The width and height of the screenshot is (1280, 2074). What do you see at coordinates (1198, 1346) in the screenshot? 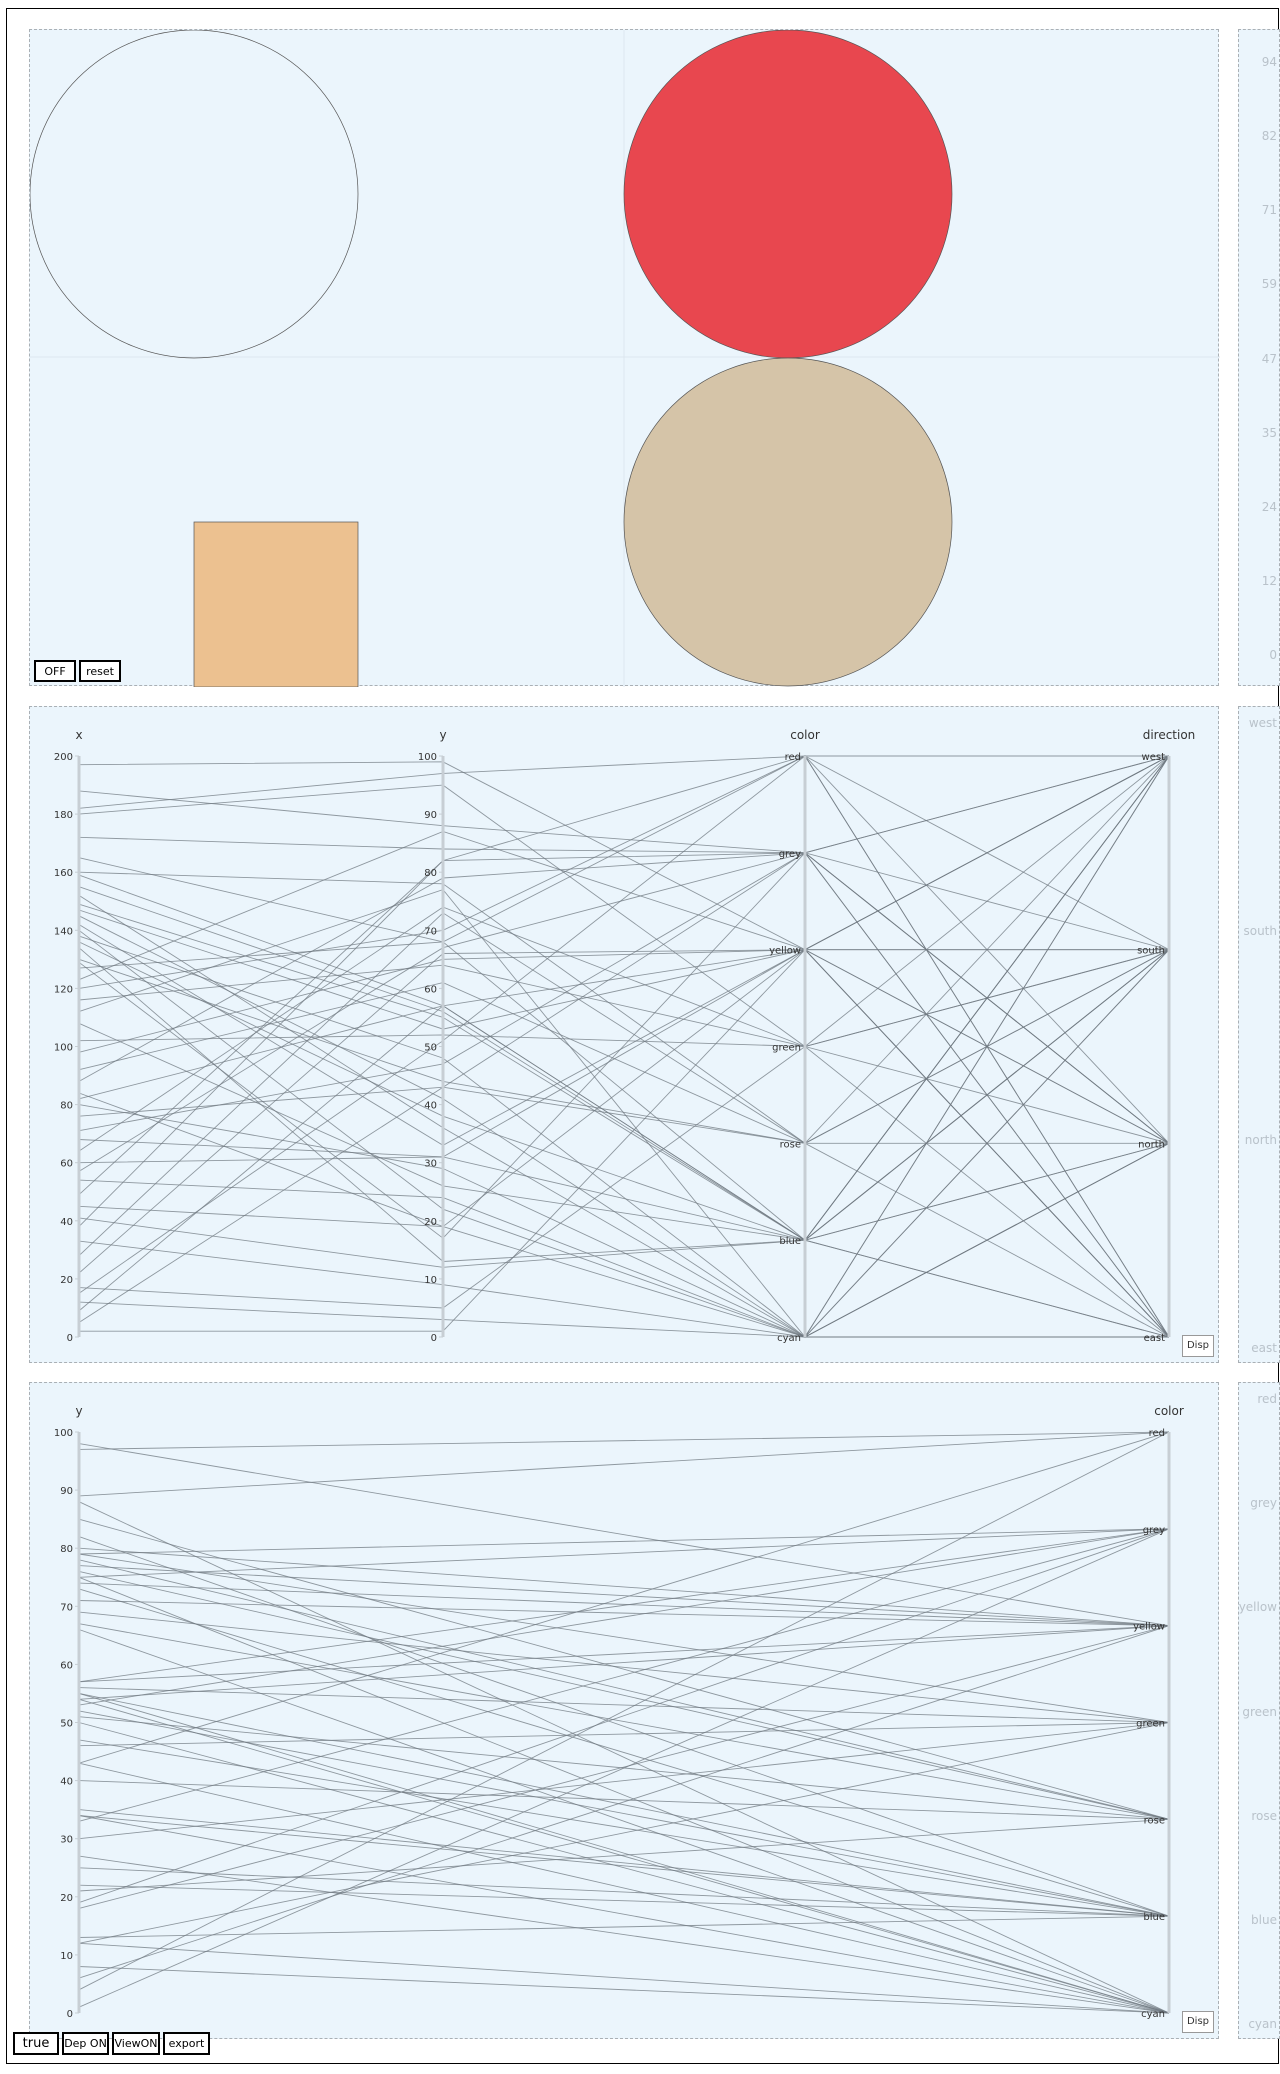
I see `disp-button-1: Disp` at bounding box center [1198, 1346].